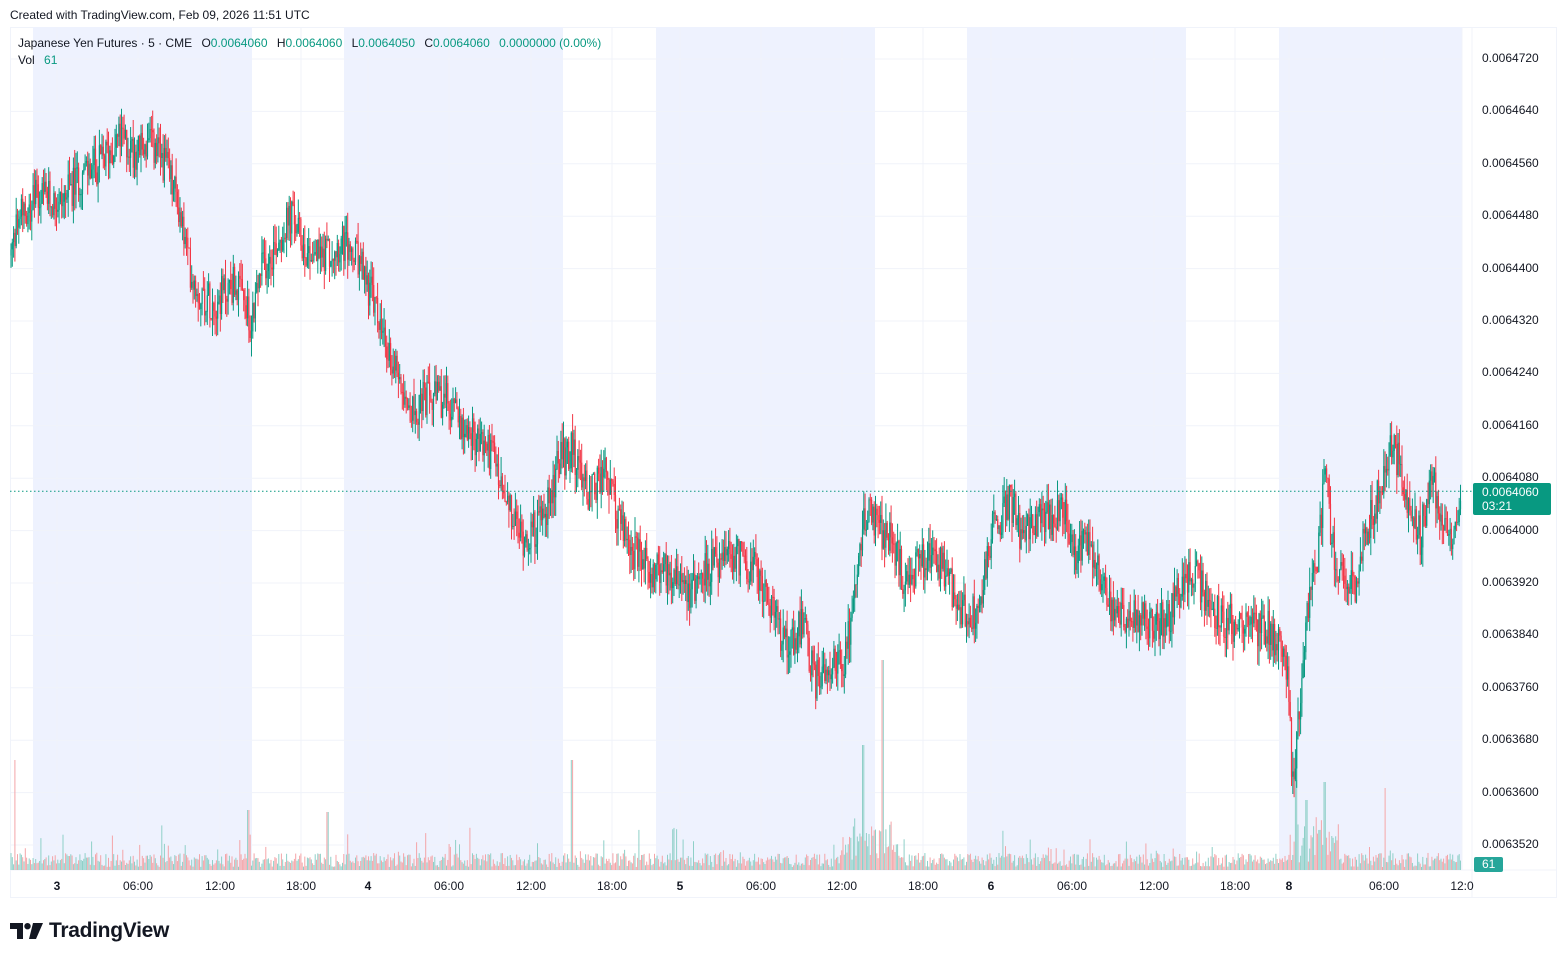 This screenshot has width=1567, height=960. I want to click on tradingview-logo: TradingView, so click(89, 931).